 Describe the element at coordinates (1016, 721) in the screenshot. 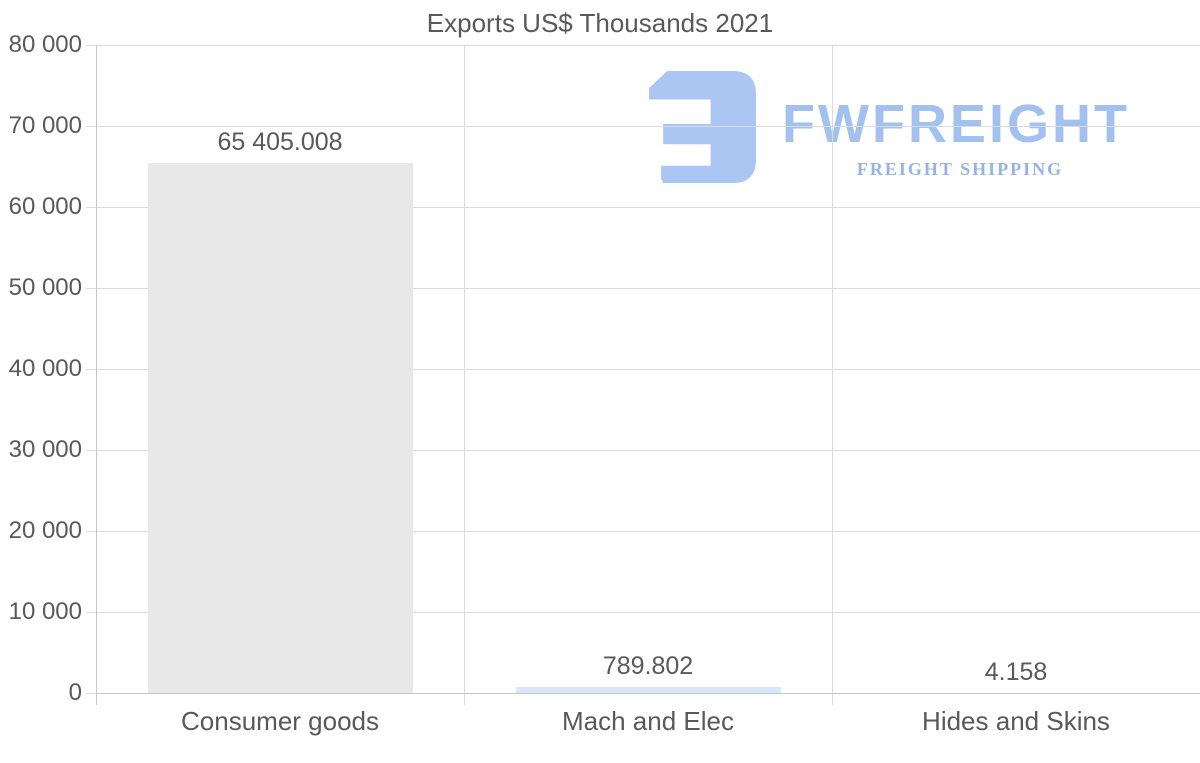

I see `x-axis-label: Hides and Skins` at that location.